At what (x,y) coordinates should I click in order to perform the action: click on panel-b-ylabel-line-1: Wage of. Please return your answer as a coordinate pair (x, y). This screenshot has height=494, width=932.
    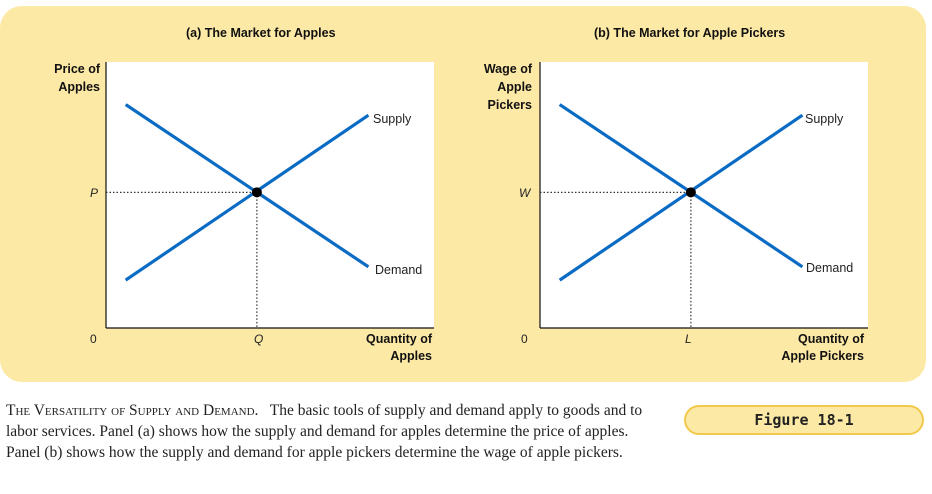
    Looking at the image, I should click on (507, 69).